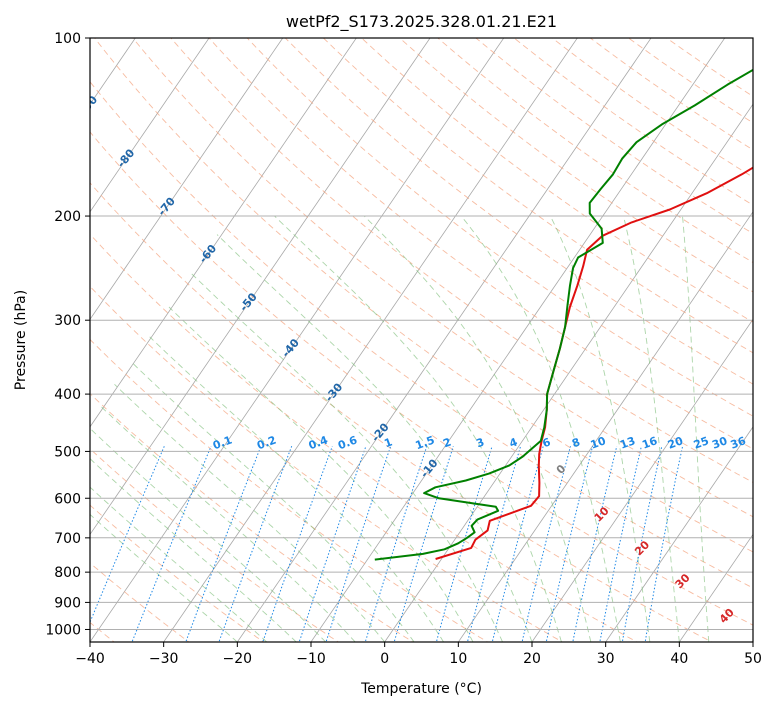  I want to click on mixing-ratio-label: 1.5, so click(425, 442).